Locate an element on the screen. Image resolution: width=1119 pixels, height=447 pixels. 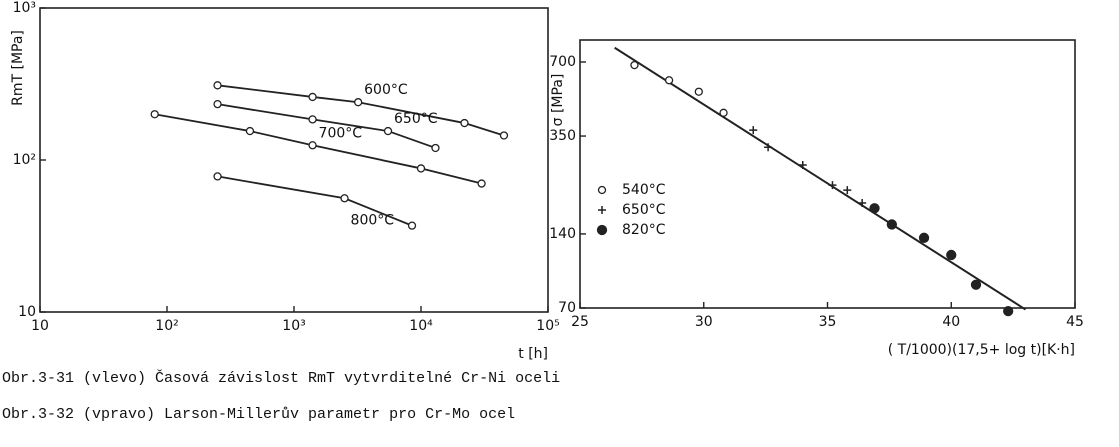
x-tick-label: 10 is located at coordinates (40, 326).